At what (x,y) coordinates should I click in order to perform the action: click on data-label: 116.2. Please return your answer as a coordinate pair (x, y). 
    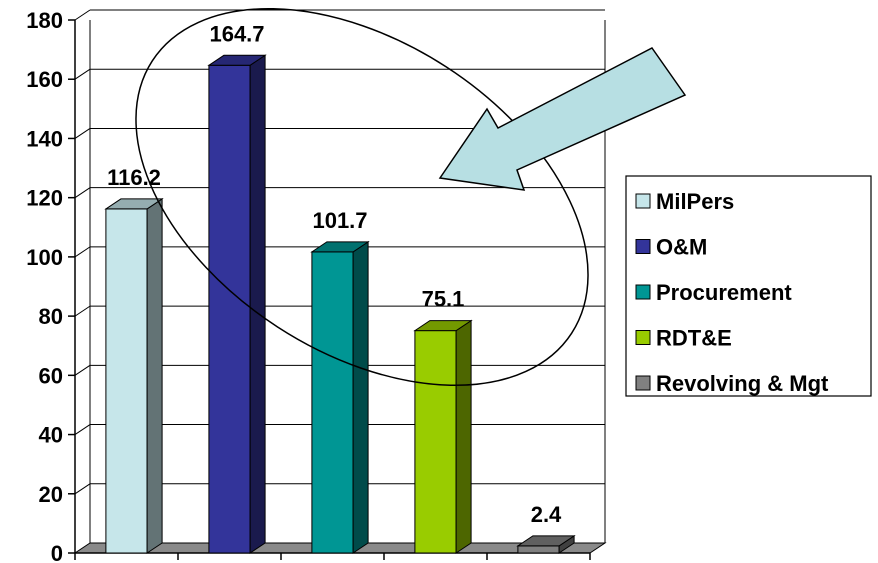
    Looking at the image, I should click on (134, 177).